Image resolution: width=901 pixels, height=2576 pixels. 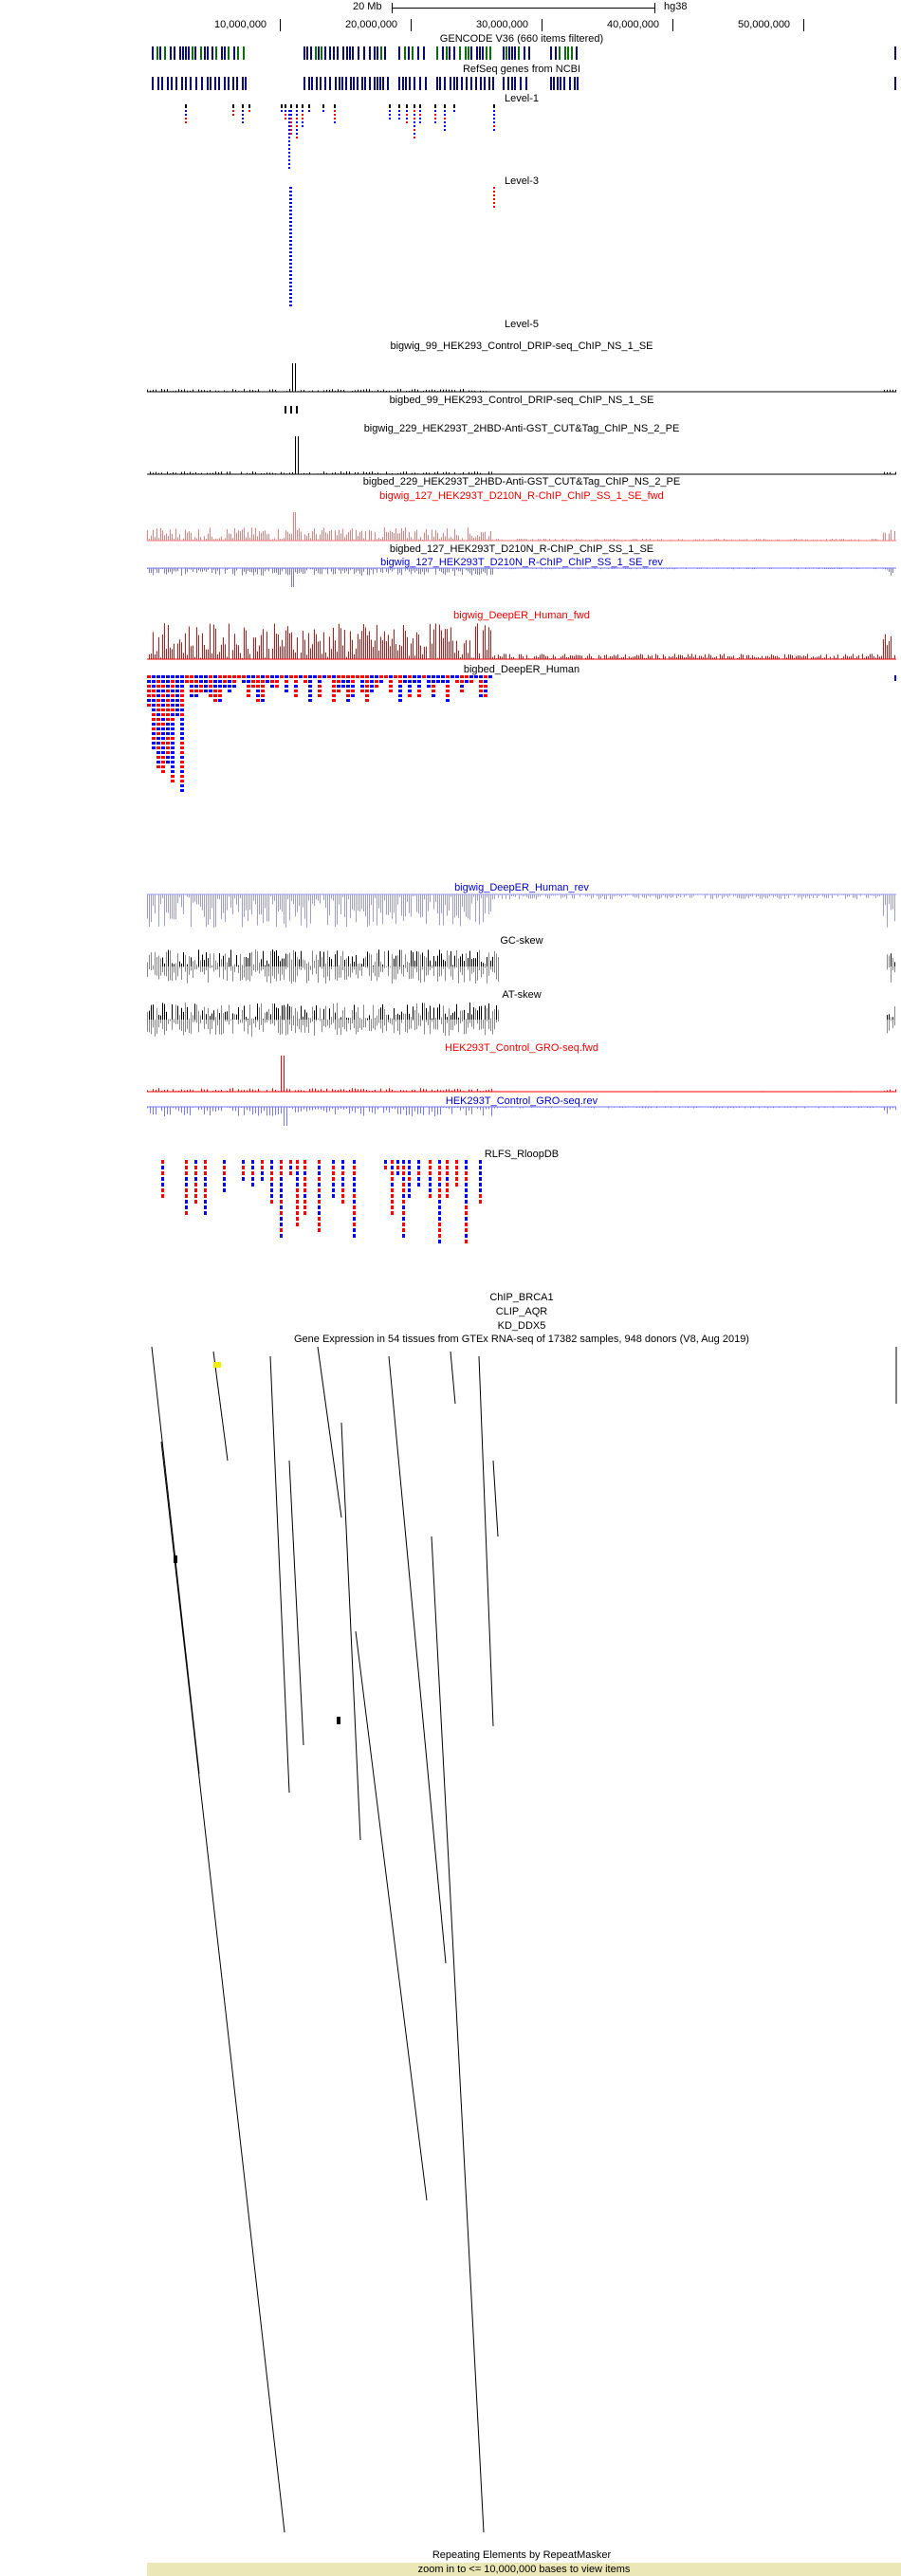 I want to click on level1-track-graphic, so click(x=450, y=139).